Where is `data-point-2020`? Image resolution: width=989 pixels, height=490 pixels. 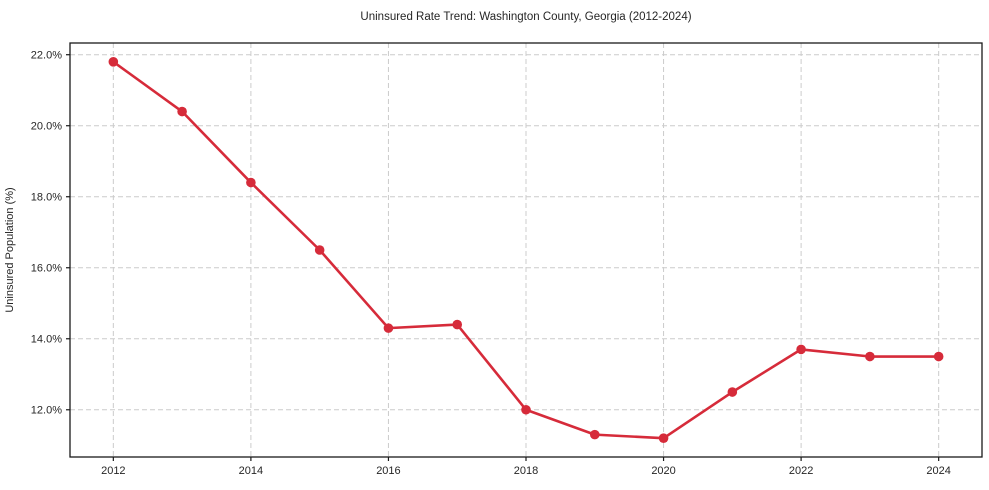 data-point-2020 is located at coordinates (663, 438).